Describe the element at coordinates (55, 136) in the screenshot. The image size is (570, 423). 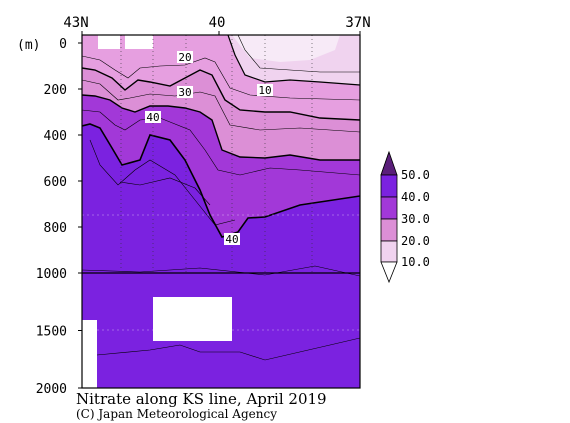
I see `y-tick-label: 400` at that location.